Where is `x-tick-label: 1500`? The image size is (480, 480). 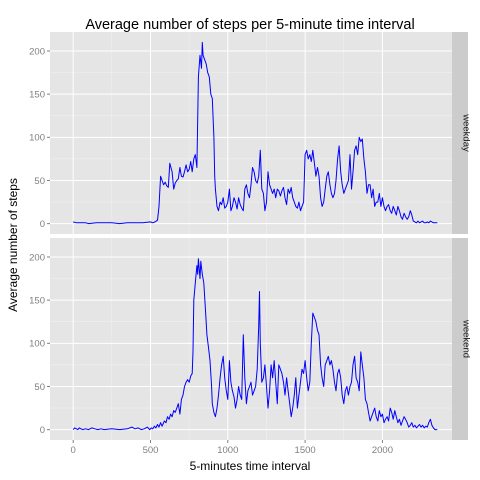
x-tick-label: 1500 is located at coordinates (305, 450).